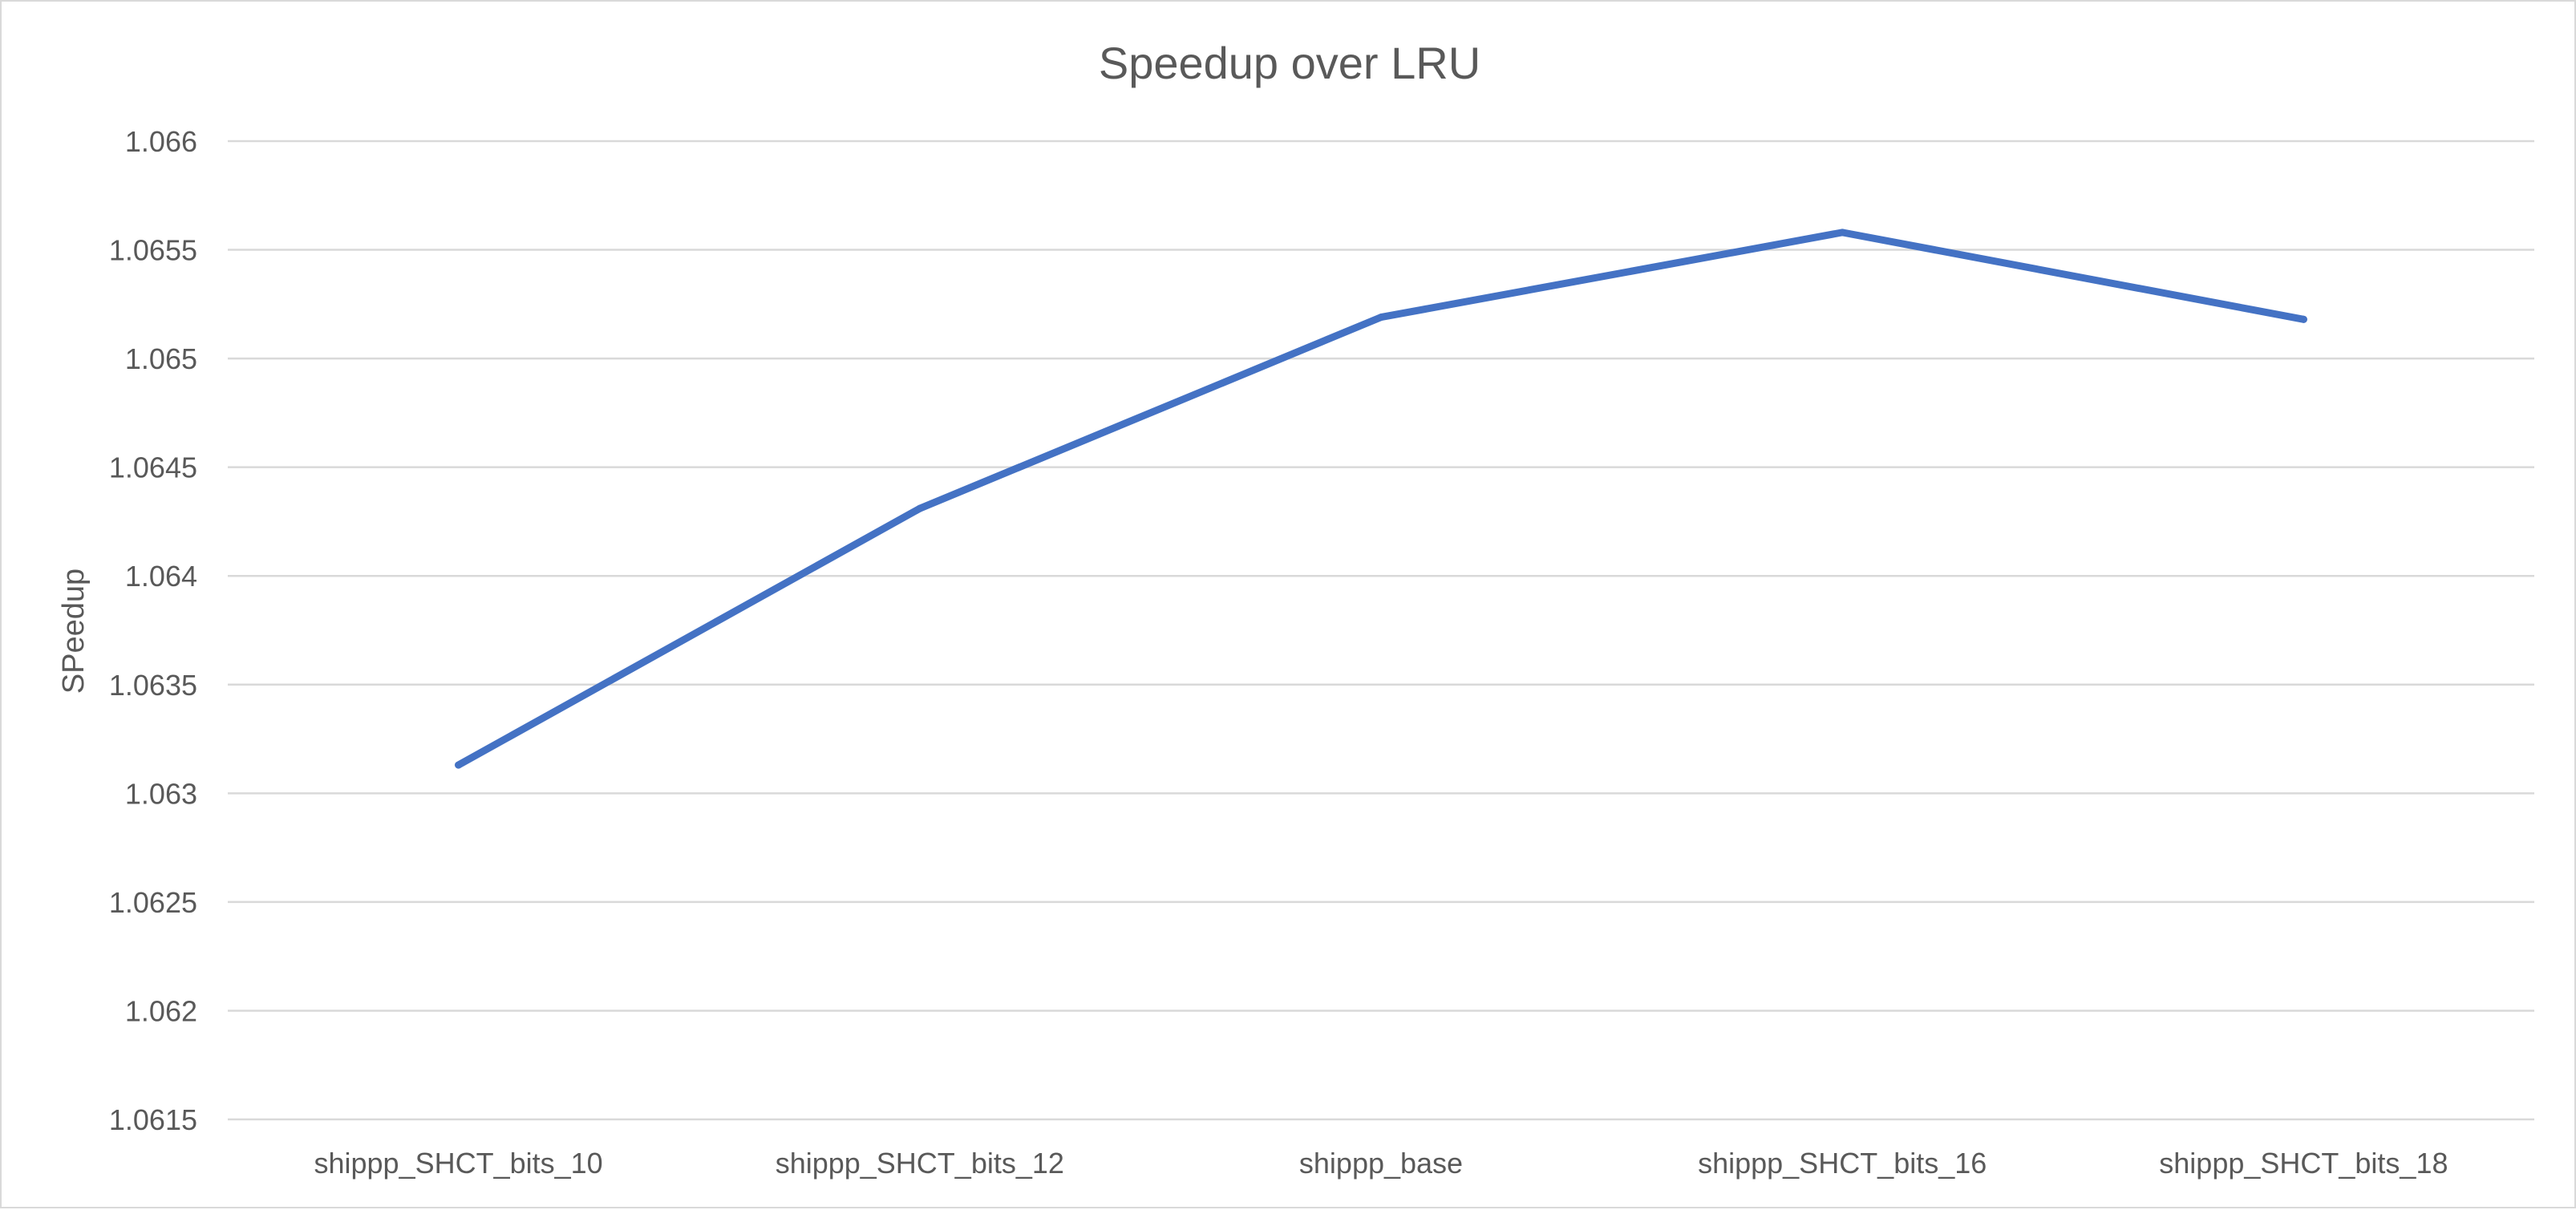 This screenshot has height=1210, width=2576. What do you see at coordinates (74, 632) in the screenshot?
I see `y-axis-label: SPeedup` at bounding box center [74, 632].